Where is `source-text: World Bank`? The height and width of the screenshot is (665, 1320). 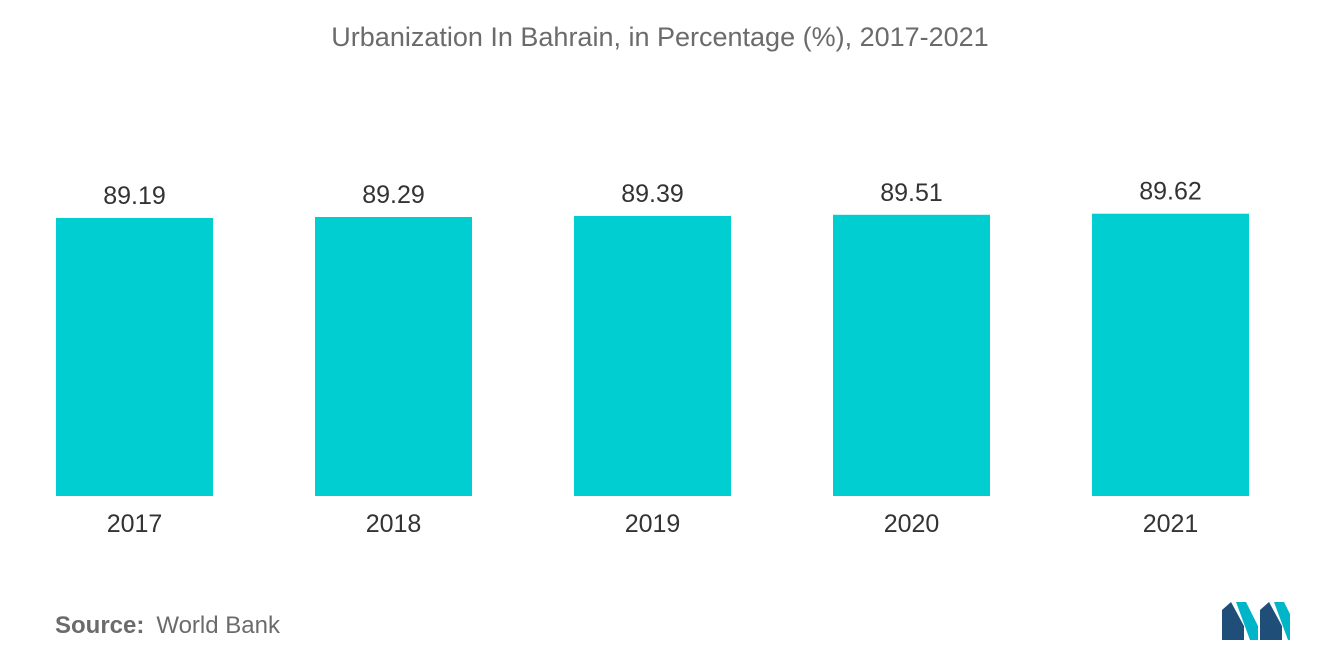 source-text: World Bank is located at coordinates (218, 625).